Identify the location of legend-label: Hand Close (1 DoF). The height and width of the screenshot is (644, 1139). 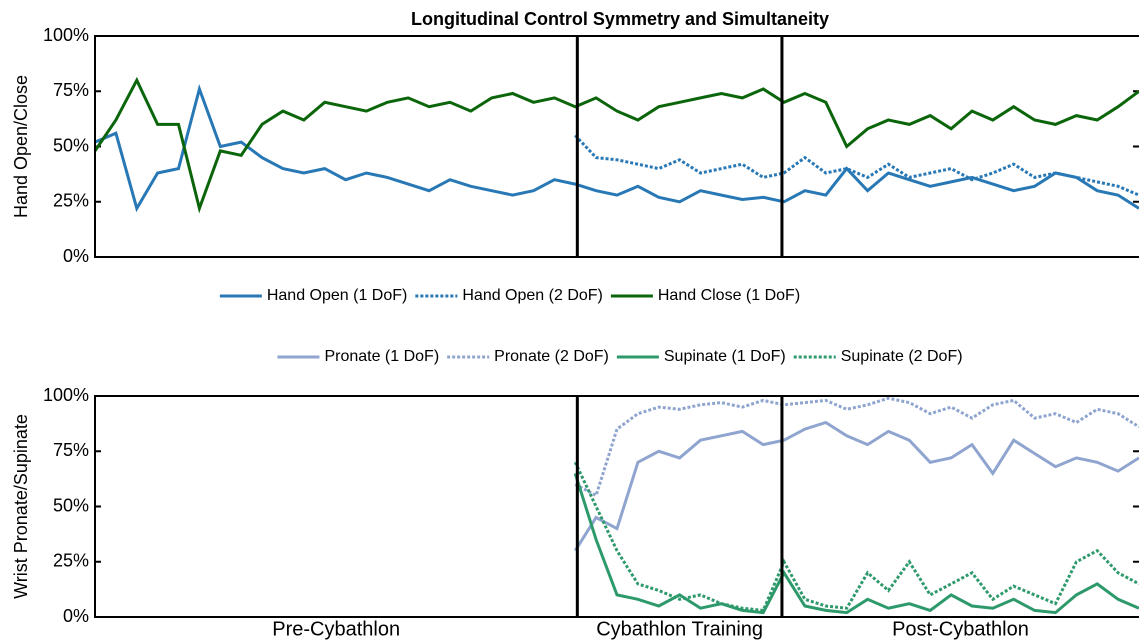
(729, 295).